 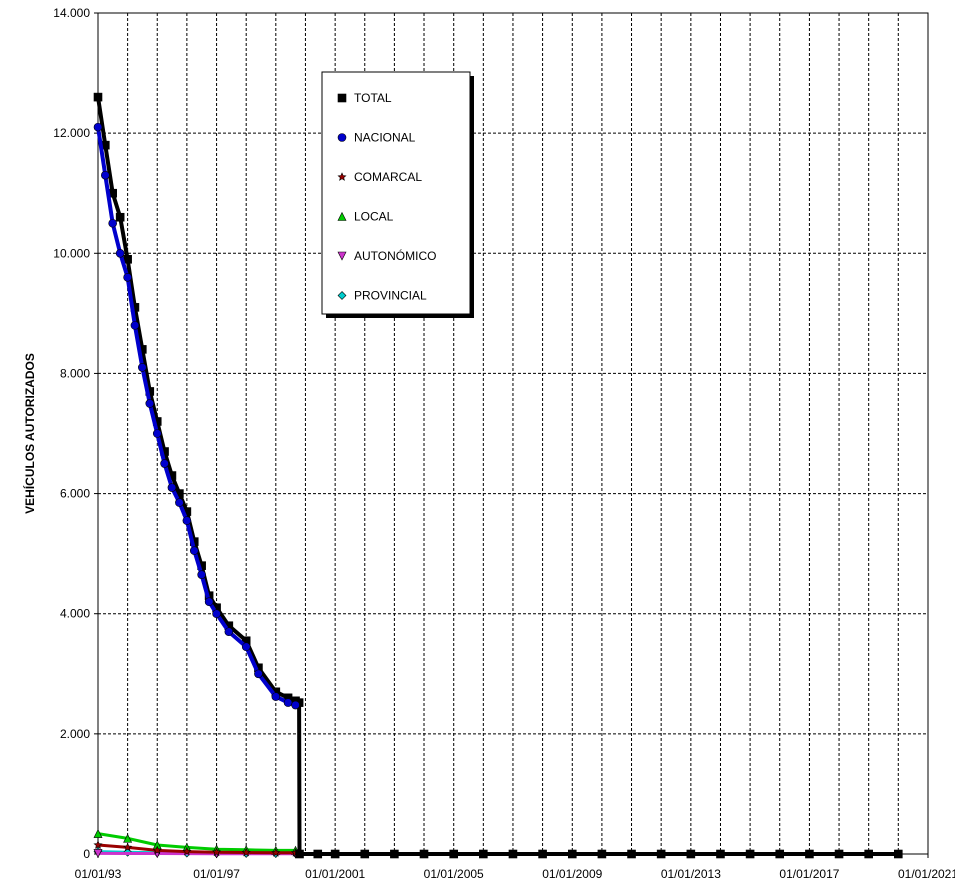 I want to click on y-tick-label: 8.000, so click(x=75, y=373).